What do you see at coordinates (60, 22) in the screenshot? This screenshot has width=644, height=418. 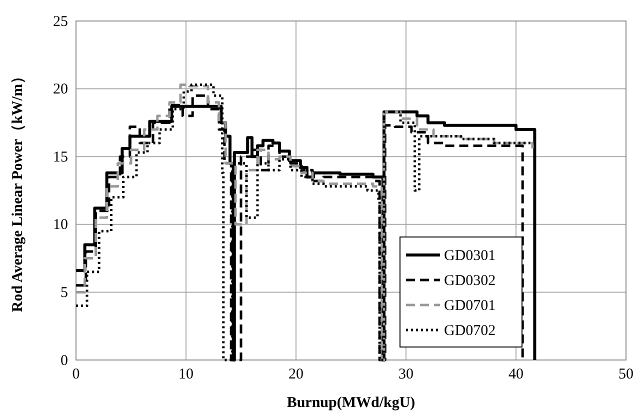 I see `y-tick-label: 25` at bounding box center [60, 22].